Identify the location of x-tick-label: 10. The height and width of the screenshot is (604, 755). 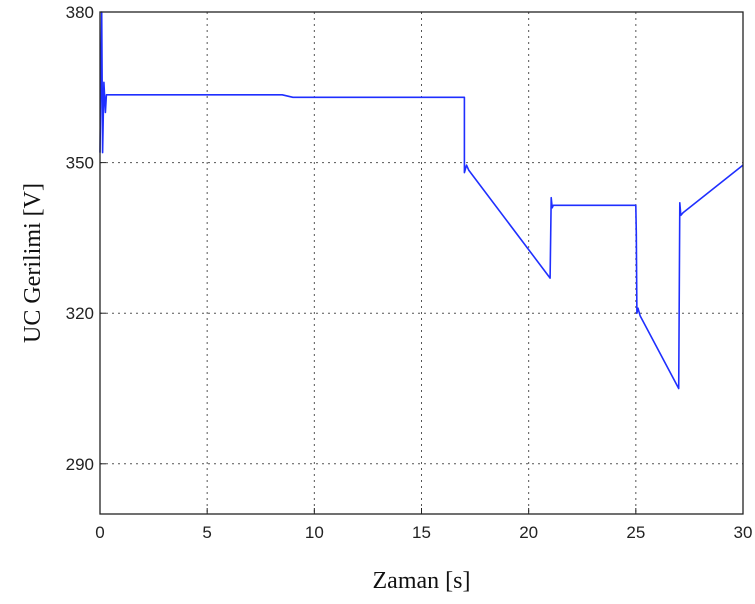
(314, 532).